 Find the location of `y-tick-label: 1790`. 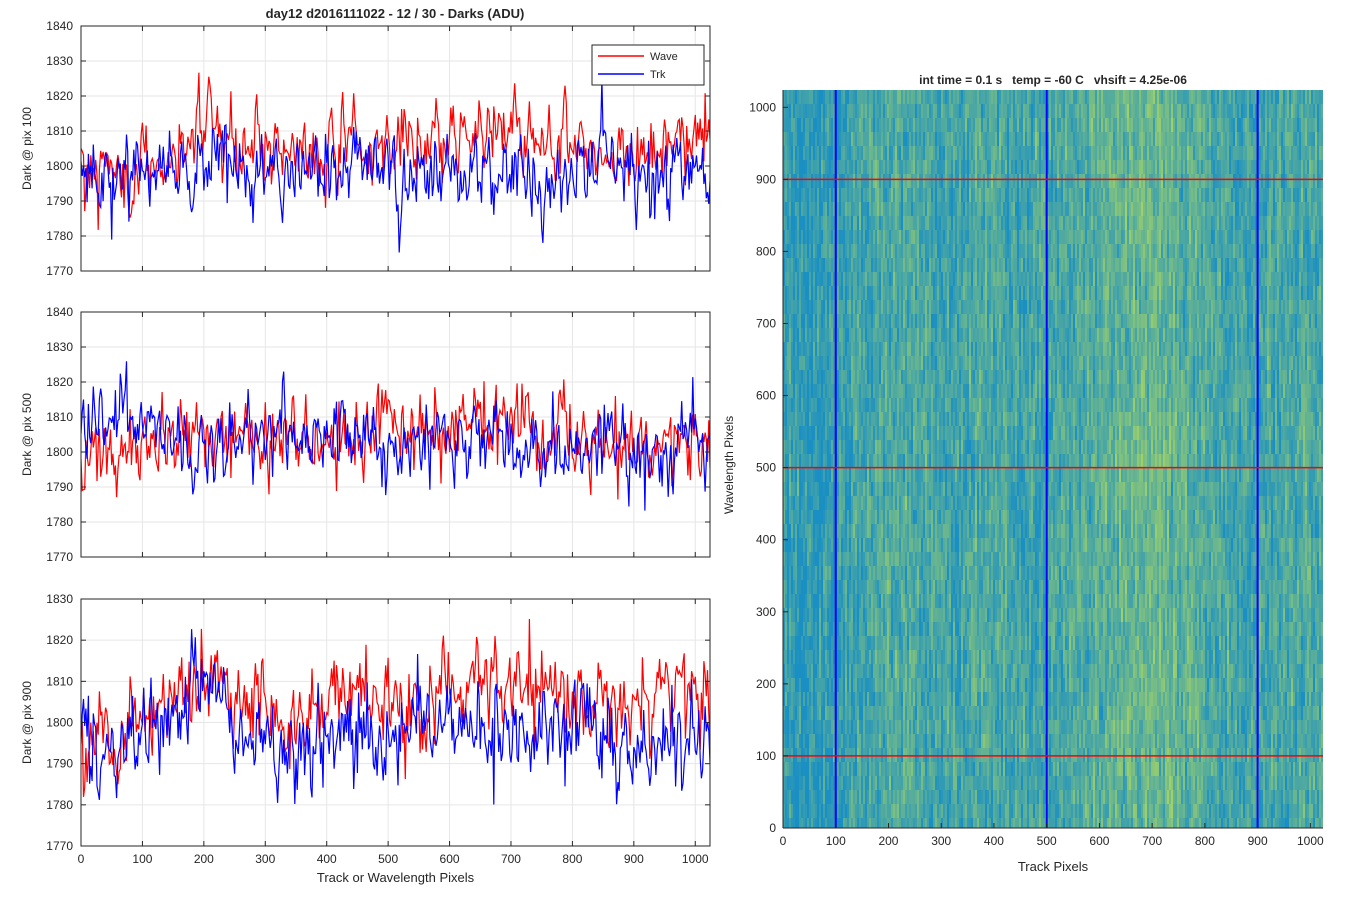

y-tick-label: 1790 is located at coordinates (59, 201).